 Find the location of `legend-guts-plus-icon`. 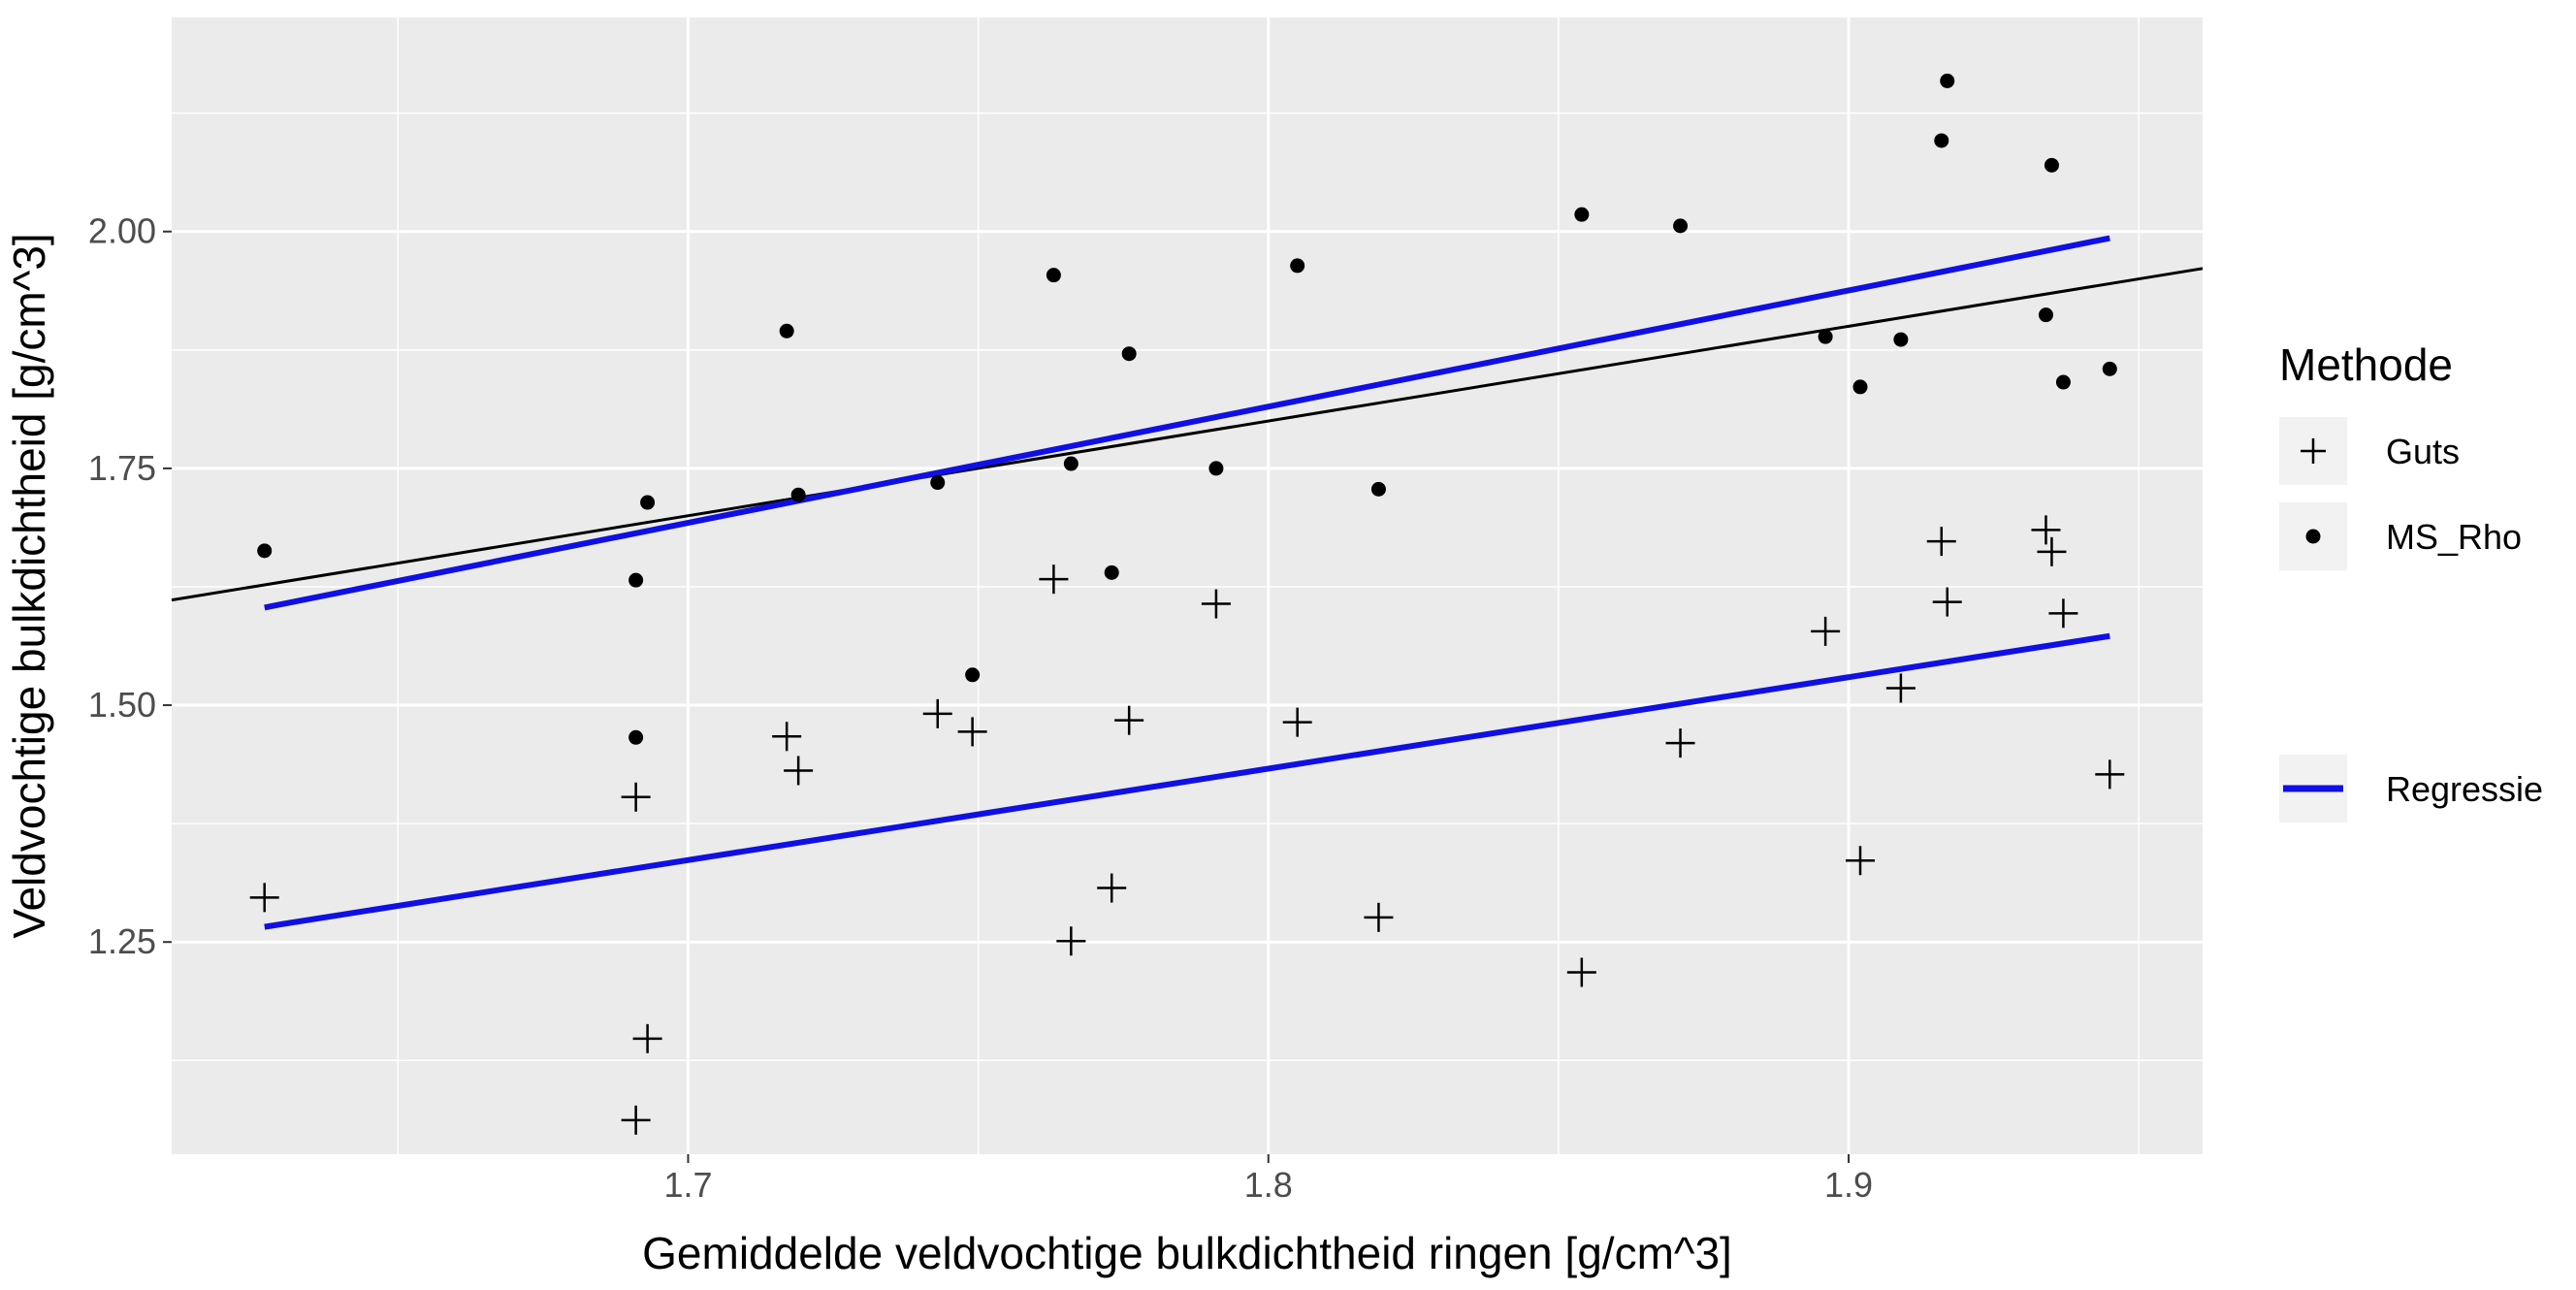

legend-guts-plus-icon is located at coordinates (2313, 451).